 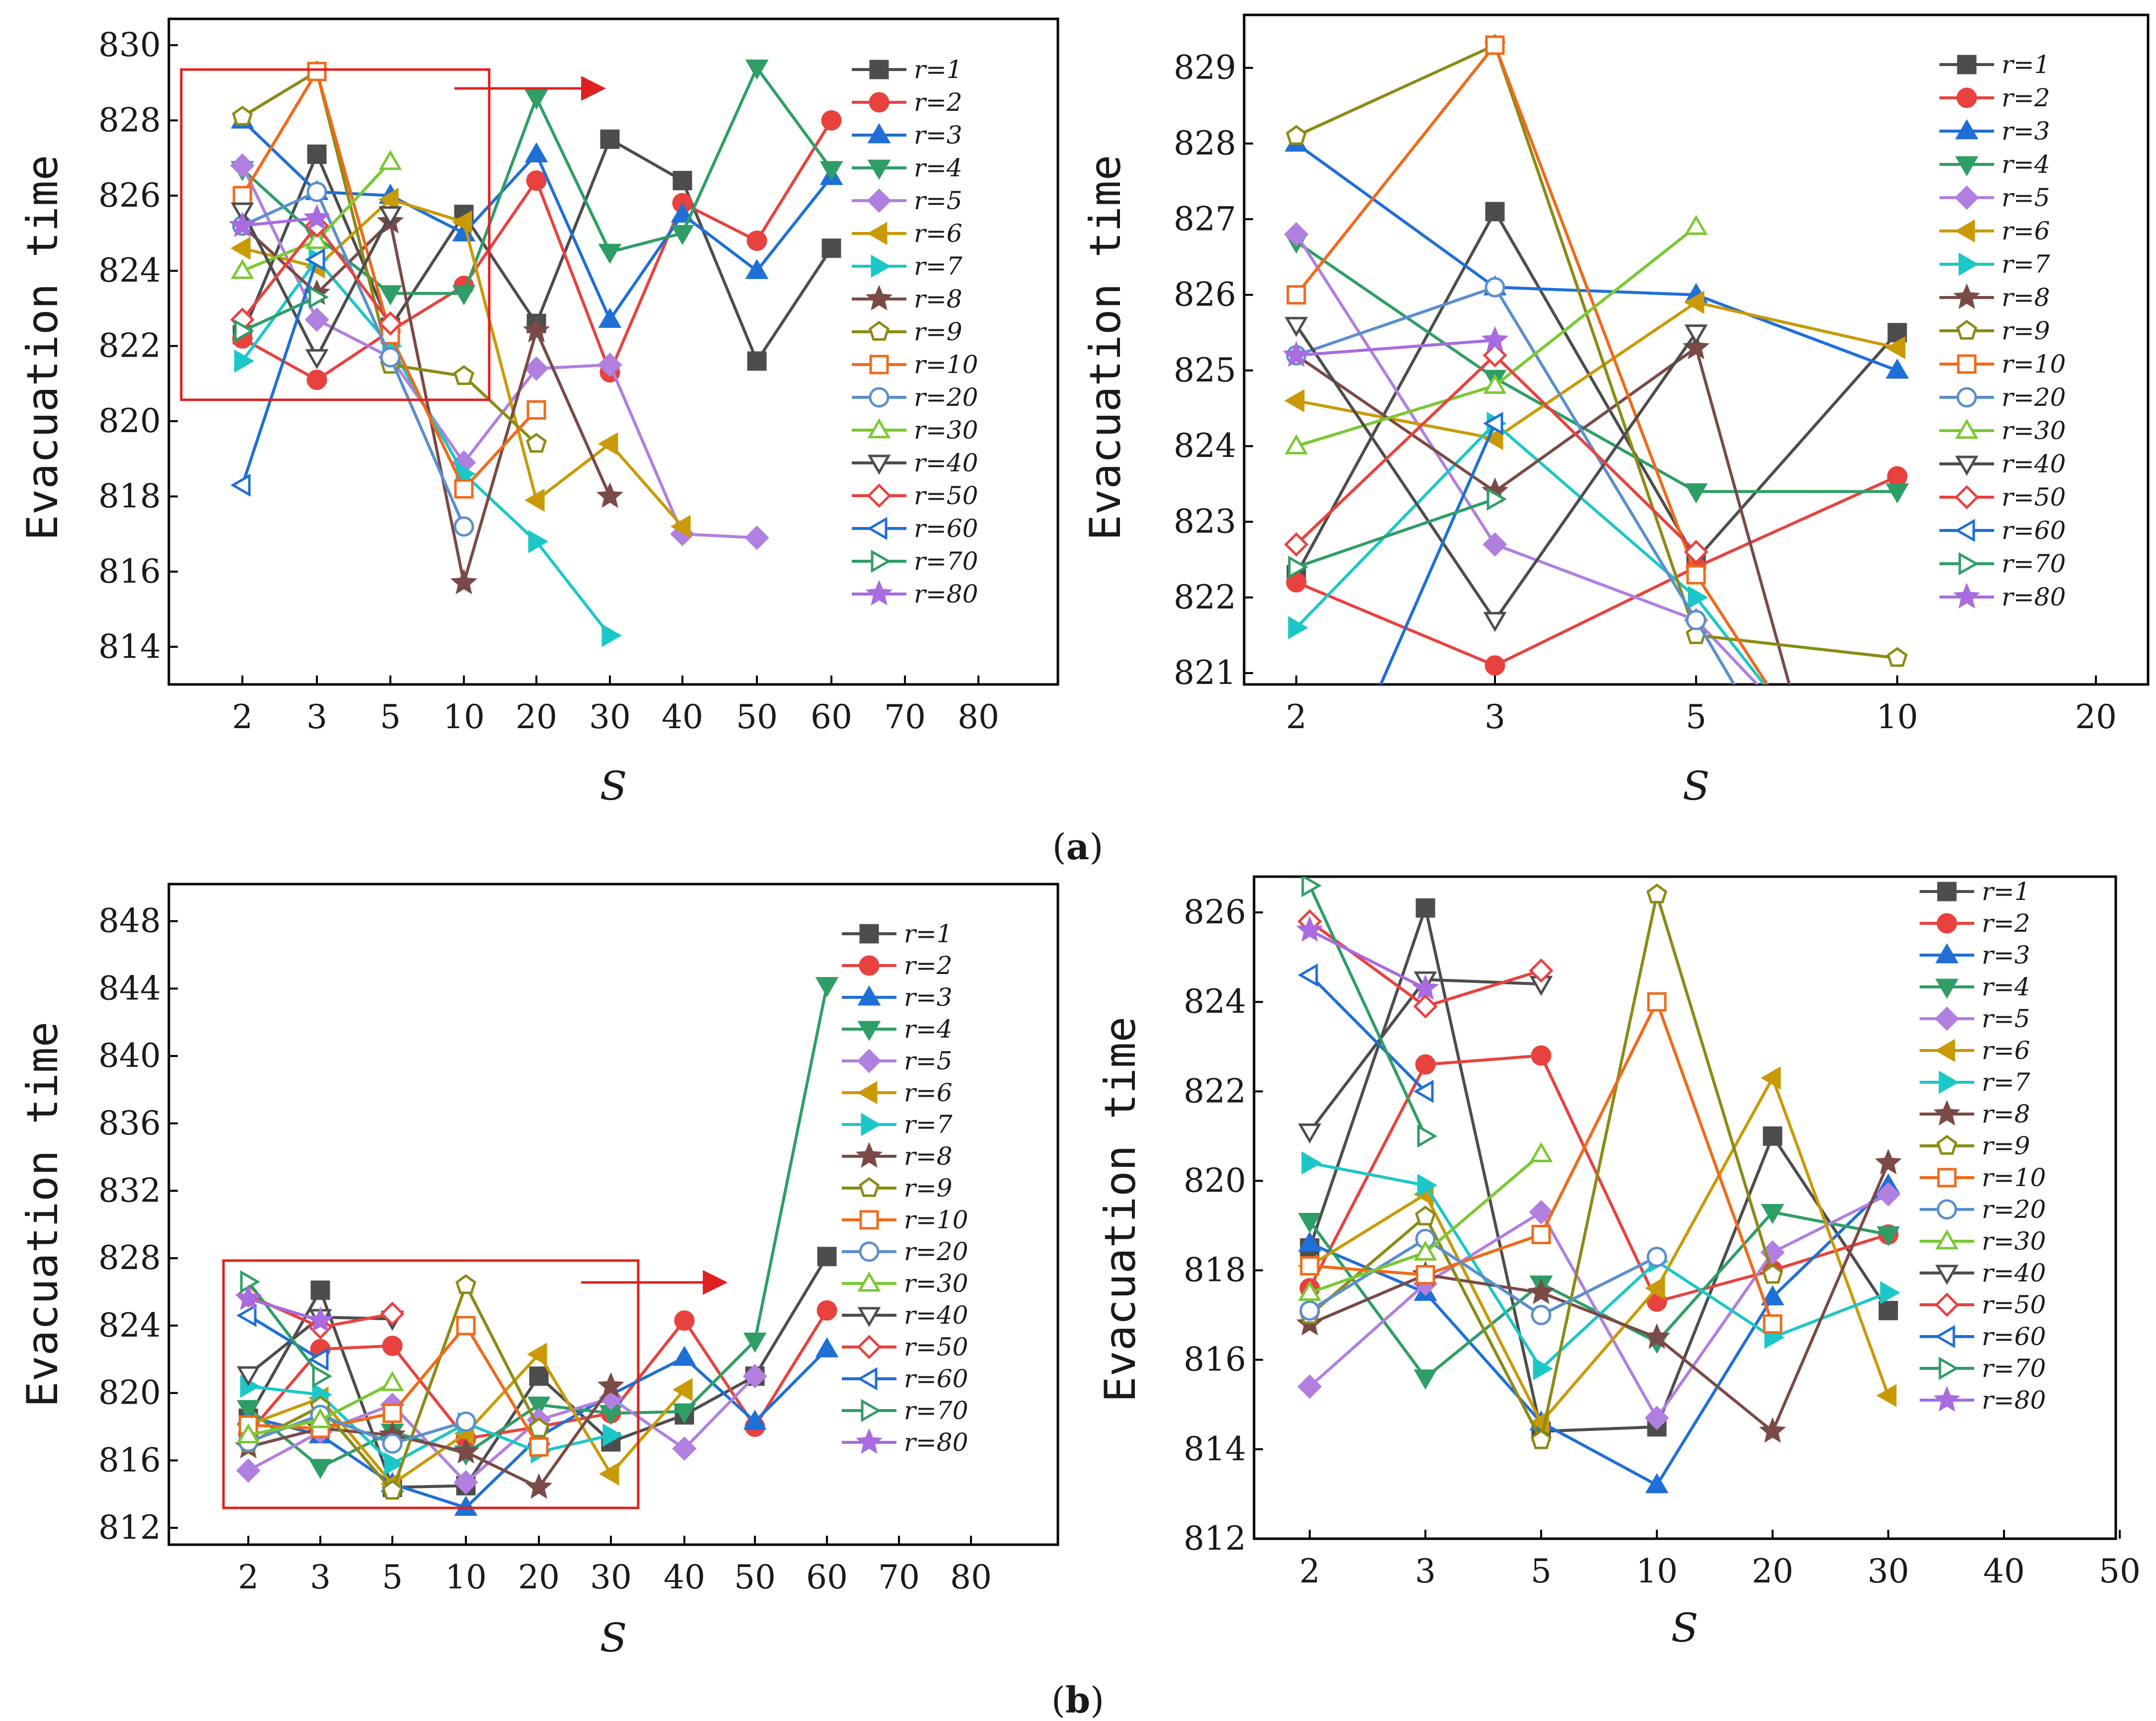 What do you see at coordinates (1975, 1018) in the screenshot?
I see `legend-item: r=5` at bounding box center [1975, 1018].